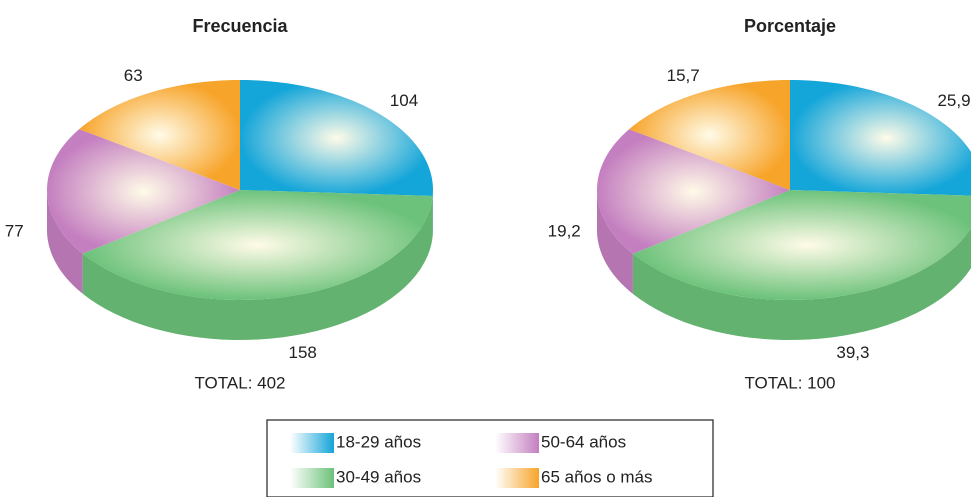  I want to click on chart-title: Porcentaje, so click(790, 26).